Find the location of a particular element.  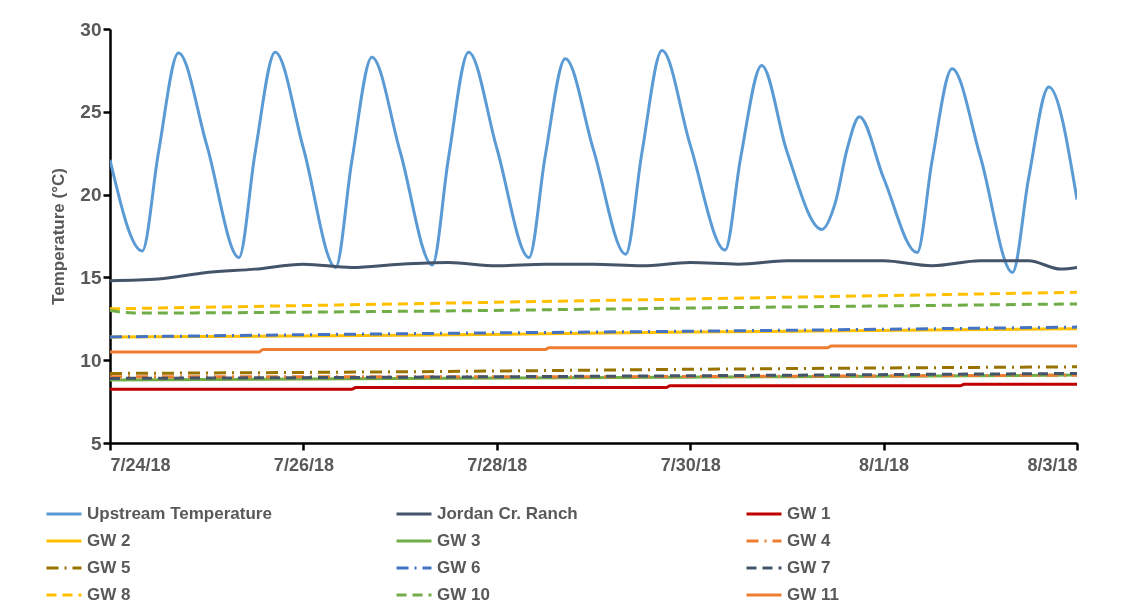

x-tick-label: 7/26/18 is located at coordinates (303, 464).